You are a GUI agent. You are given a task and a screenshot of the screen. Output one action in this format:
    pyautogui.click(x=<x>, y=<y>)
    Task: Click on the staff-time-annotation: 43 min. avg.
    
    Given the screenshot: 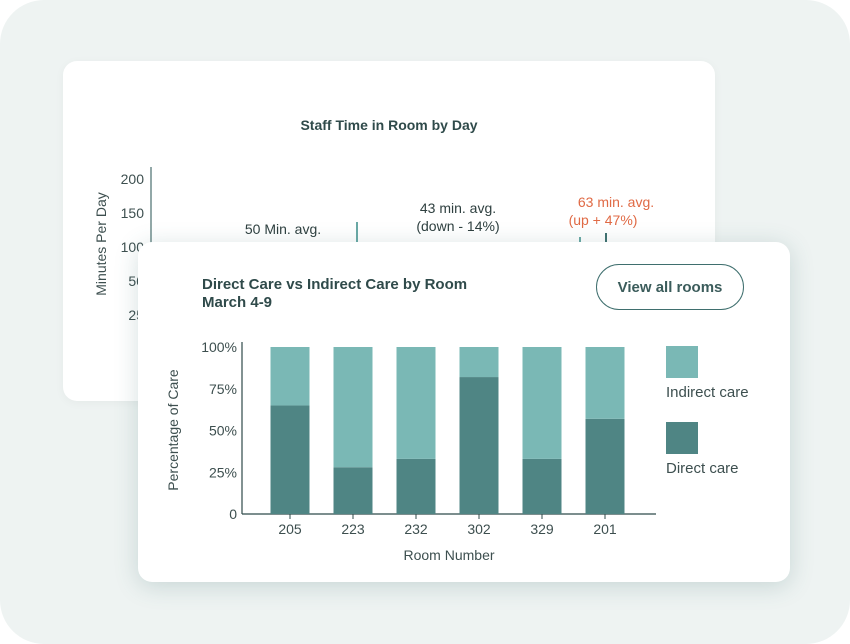 What is the action you would take?
    pyautogui.click(x=458, y=208)
    